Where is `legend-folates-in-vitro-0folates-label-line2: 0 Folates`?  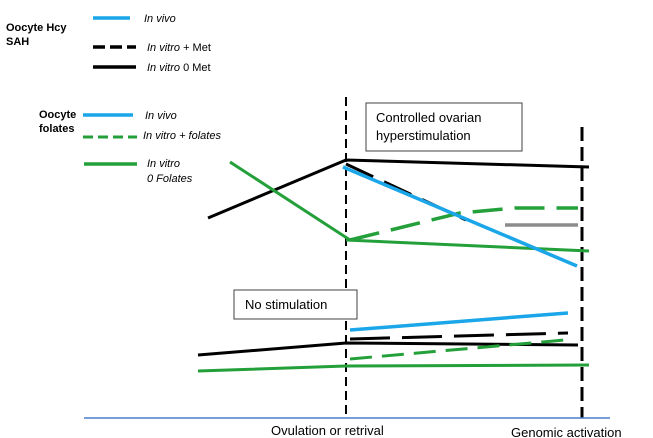
legend-folates-in-vitro-0folates-label-line2: 0 Folates is located at coordinates (170, 179).